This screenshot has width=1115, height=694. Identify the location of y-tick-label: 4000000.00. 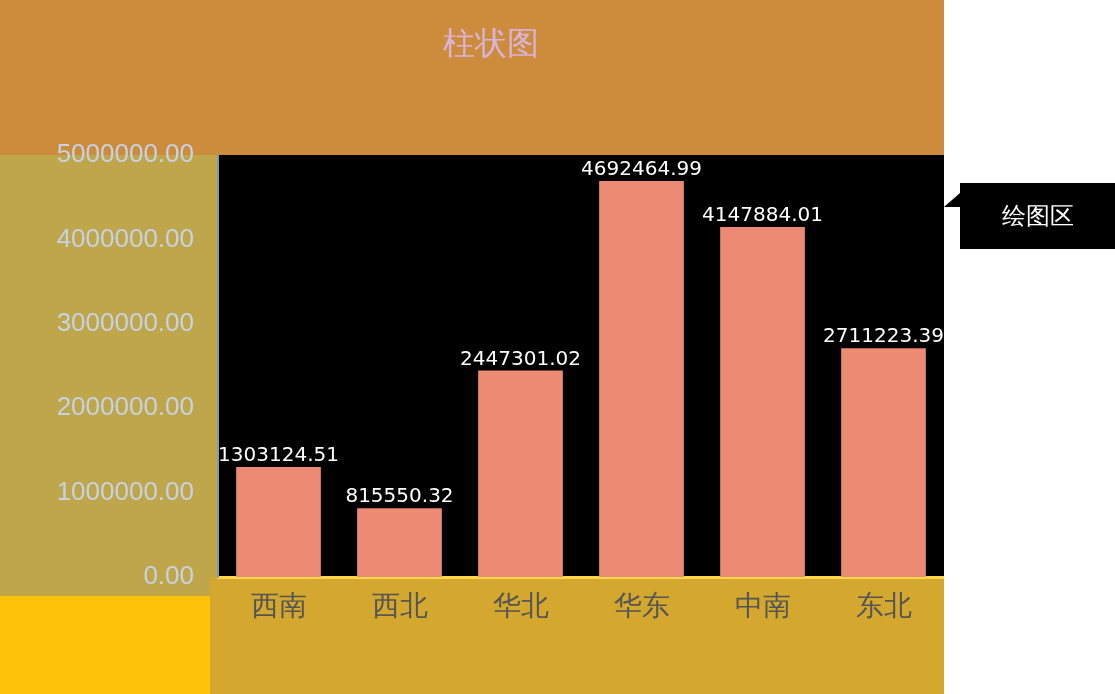
(125, 237).